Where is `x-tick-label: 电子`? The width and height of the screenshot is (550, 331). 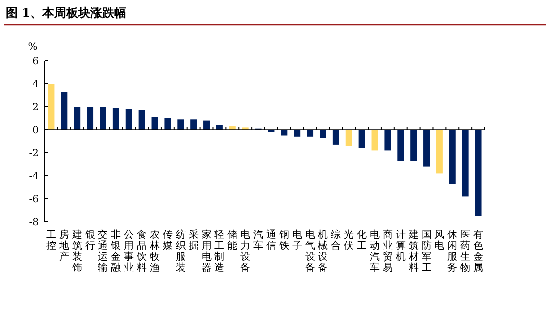 x-tick-label: 电子 is located at coordinates (297, 240).